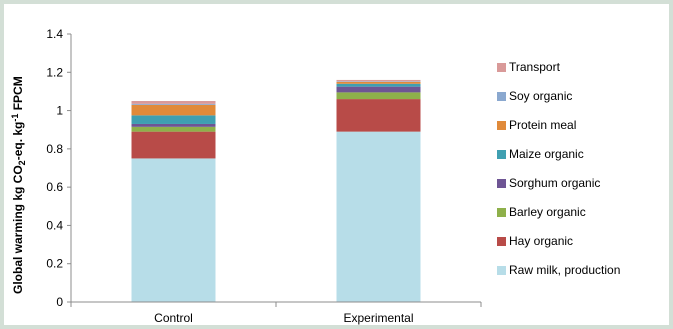  Describe the element at coordinates (54, 187) in the screenshot. I see `y-tick-label: 0.6` at that location.